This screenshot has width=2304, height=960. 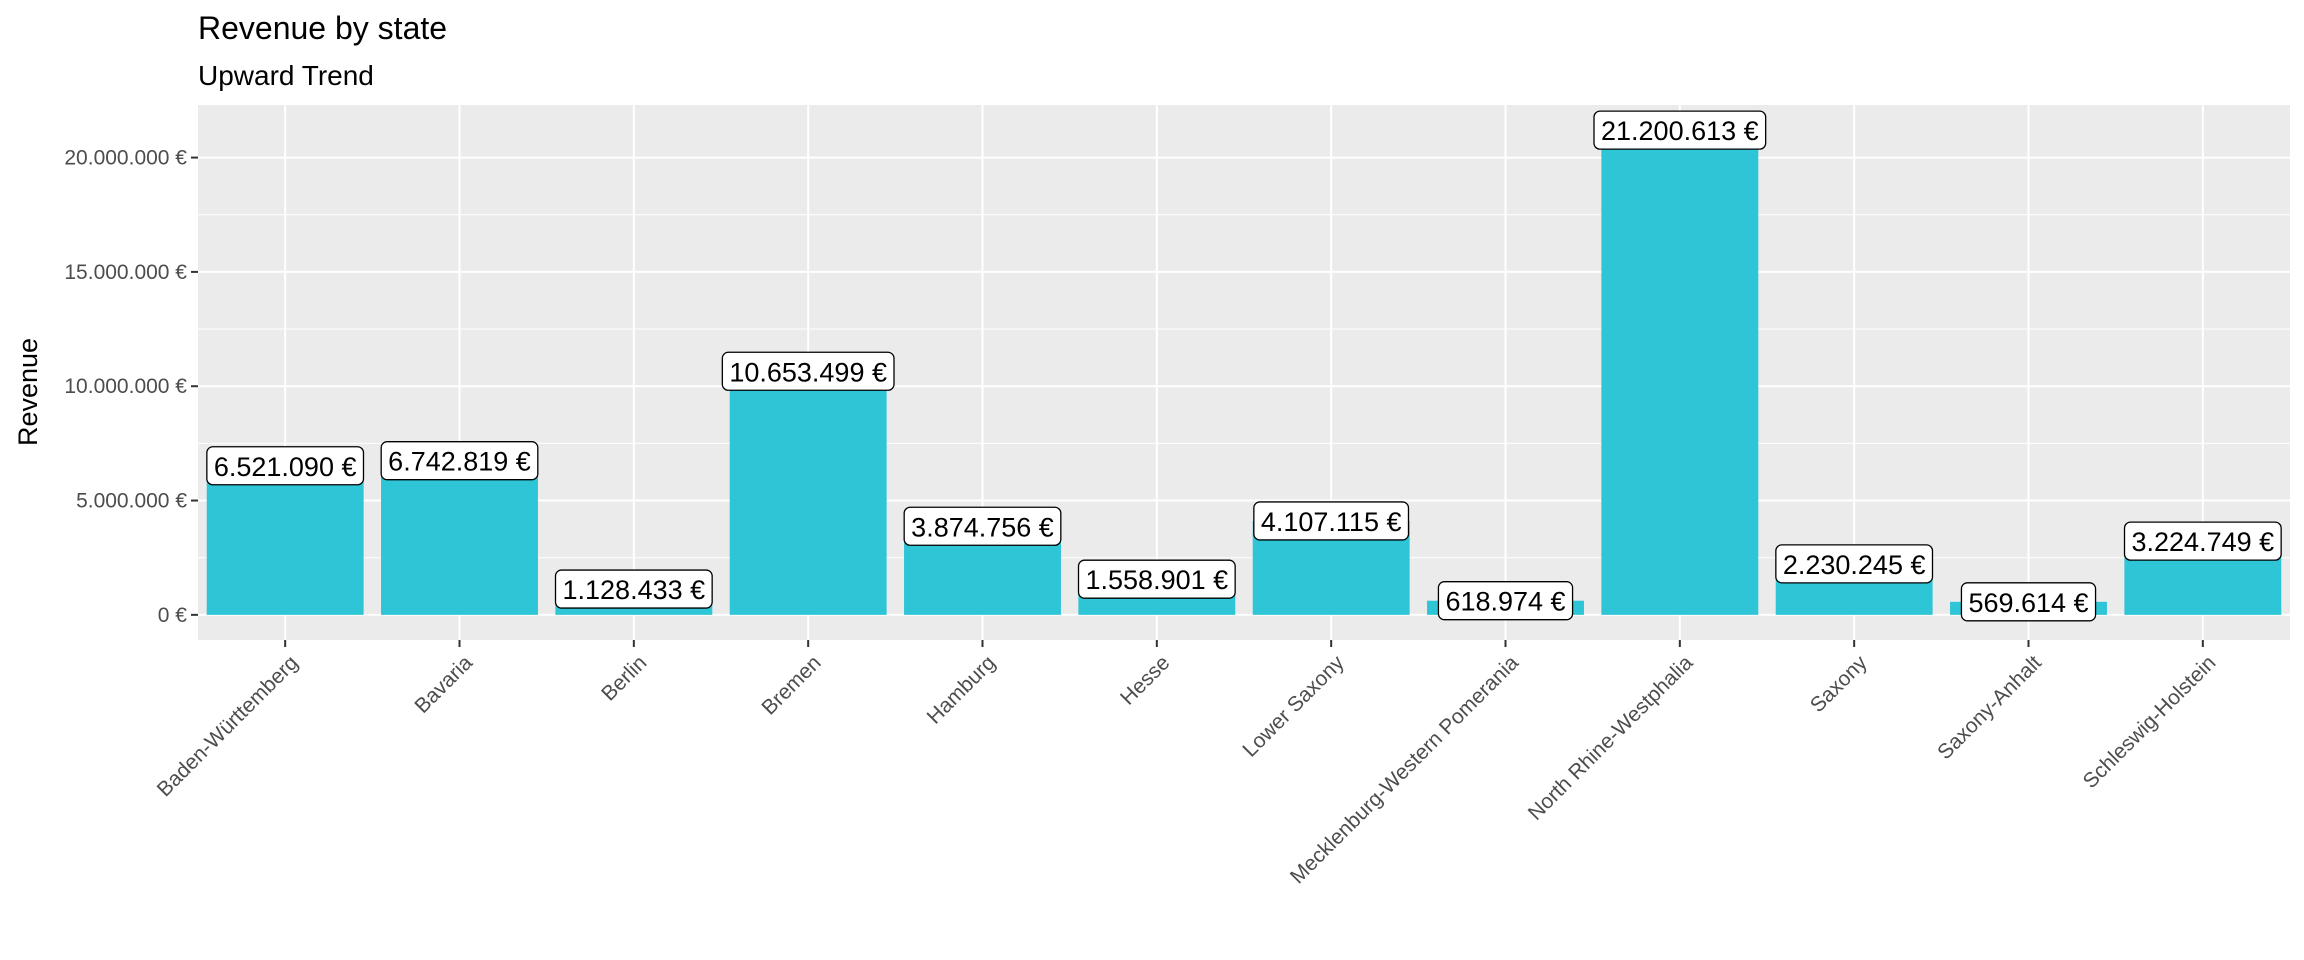 I want to click on data-label-text: 6.742.819 €, so click(x=459, y=462).